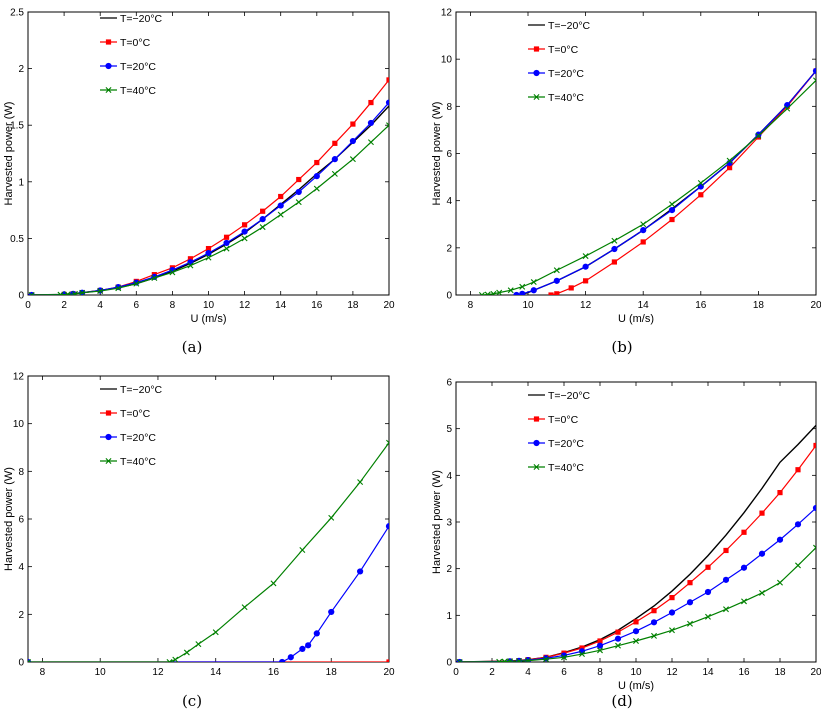  I want to click on y-tick-label: 5, so click(449, 429).